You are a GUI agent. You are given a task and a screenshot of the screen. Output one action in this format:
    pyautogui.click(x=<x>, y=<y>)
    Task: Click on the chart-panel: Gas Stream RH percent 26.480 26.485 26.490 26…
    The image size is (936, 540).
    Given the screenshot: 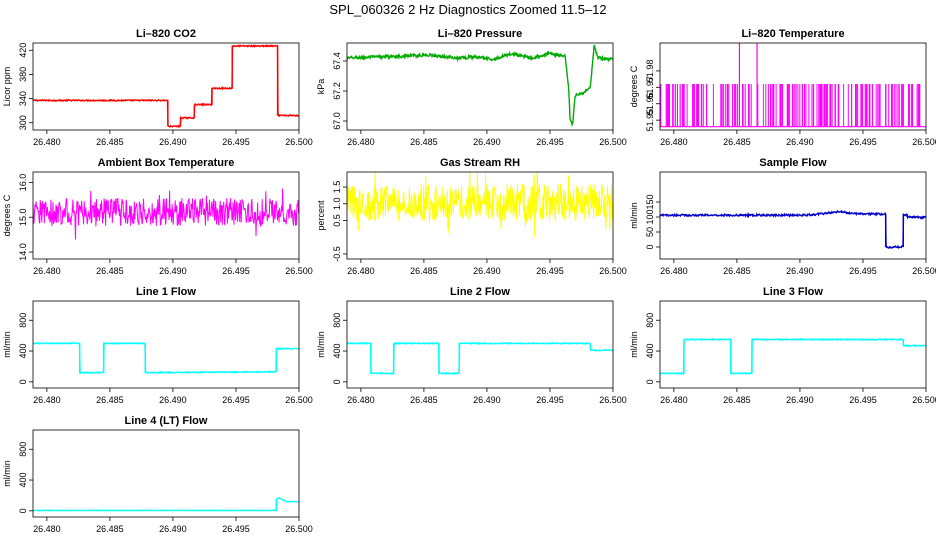 What is the action you would take?
    pyautogui.click(x=471, y=216)
    